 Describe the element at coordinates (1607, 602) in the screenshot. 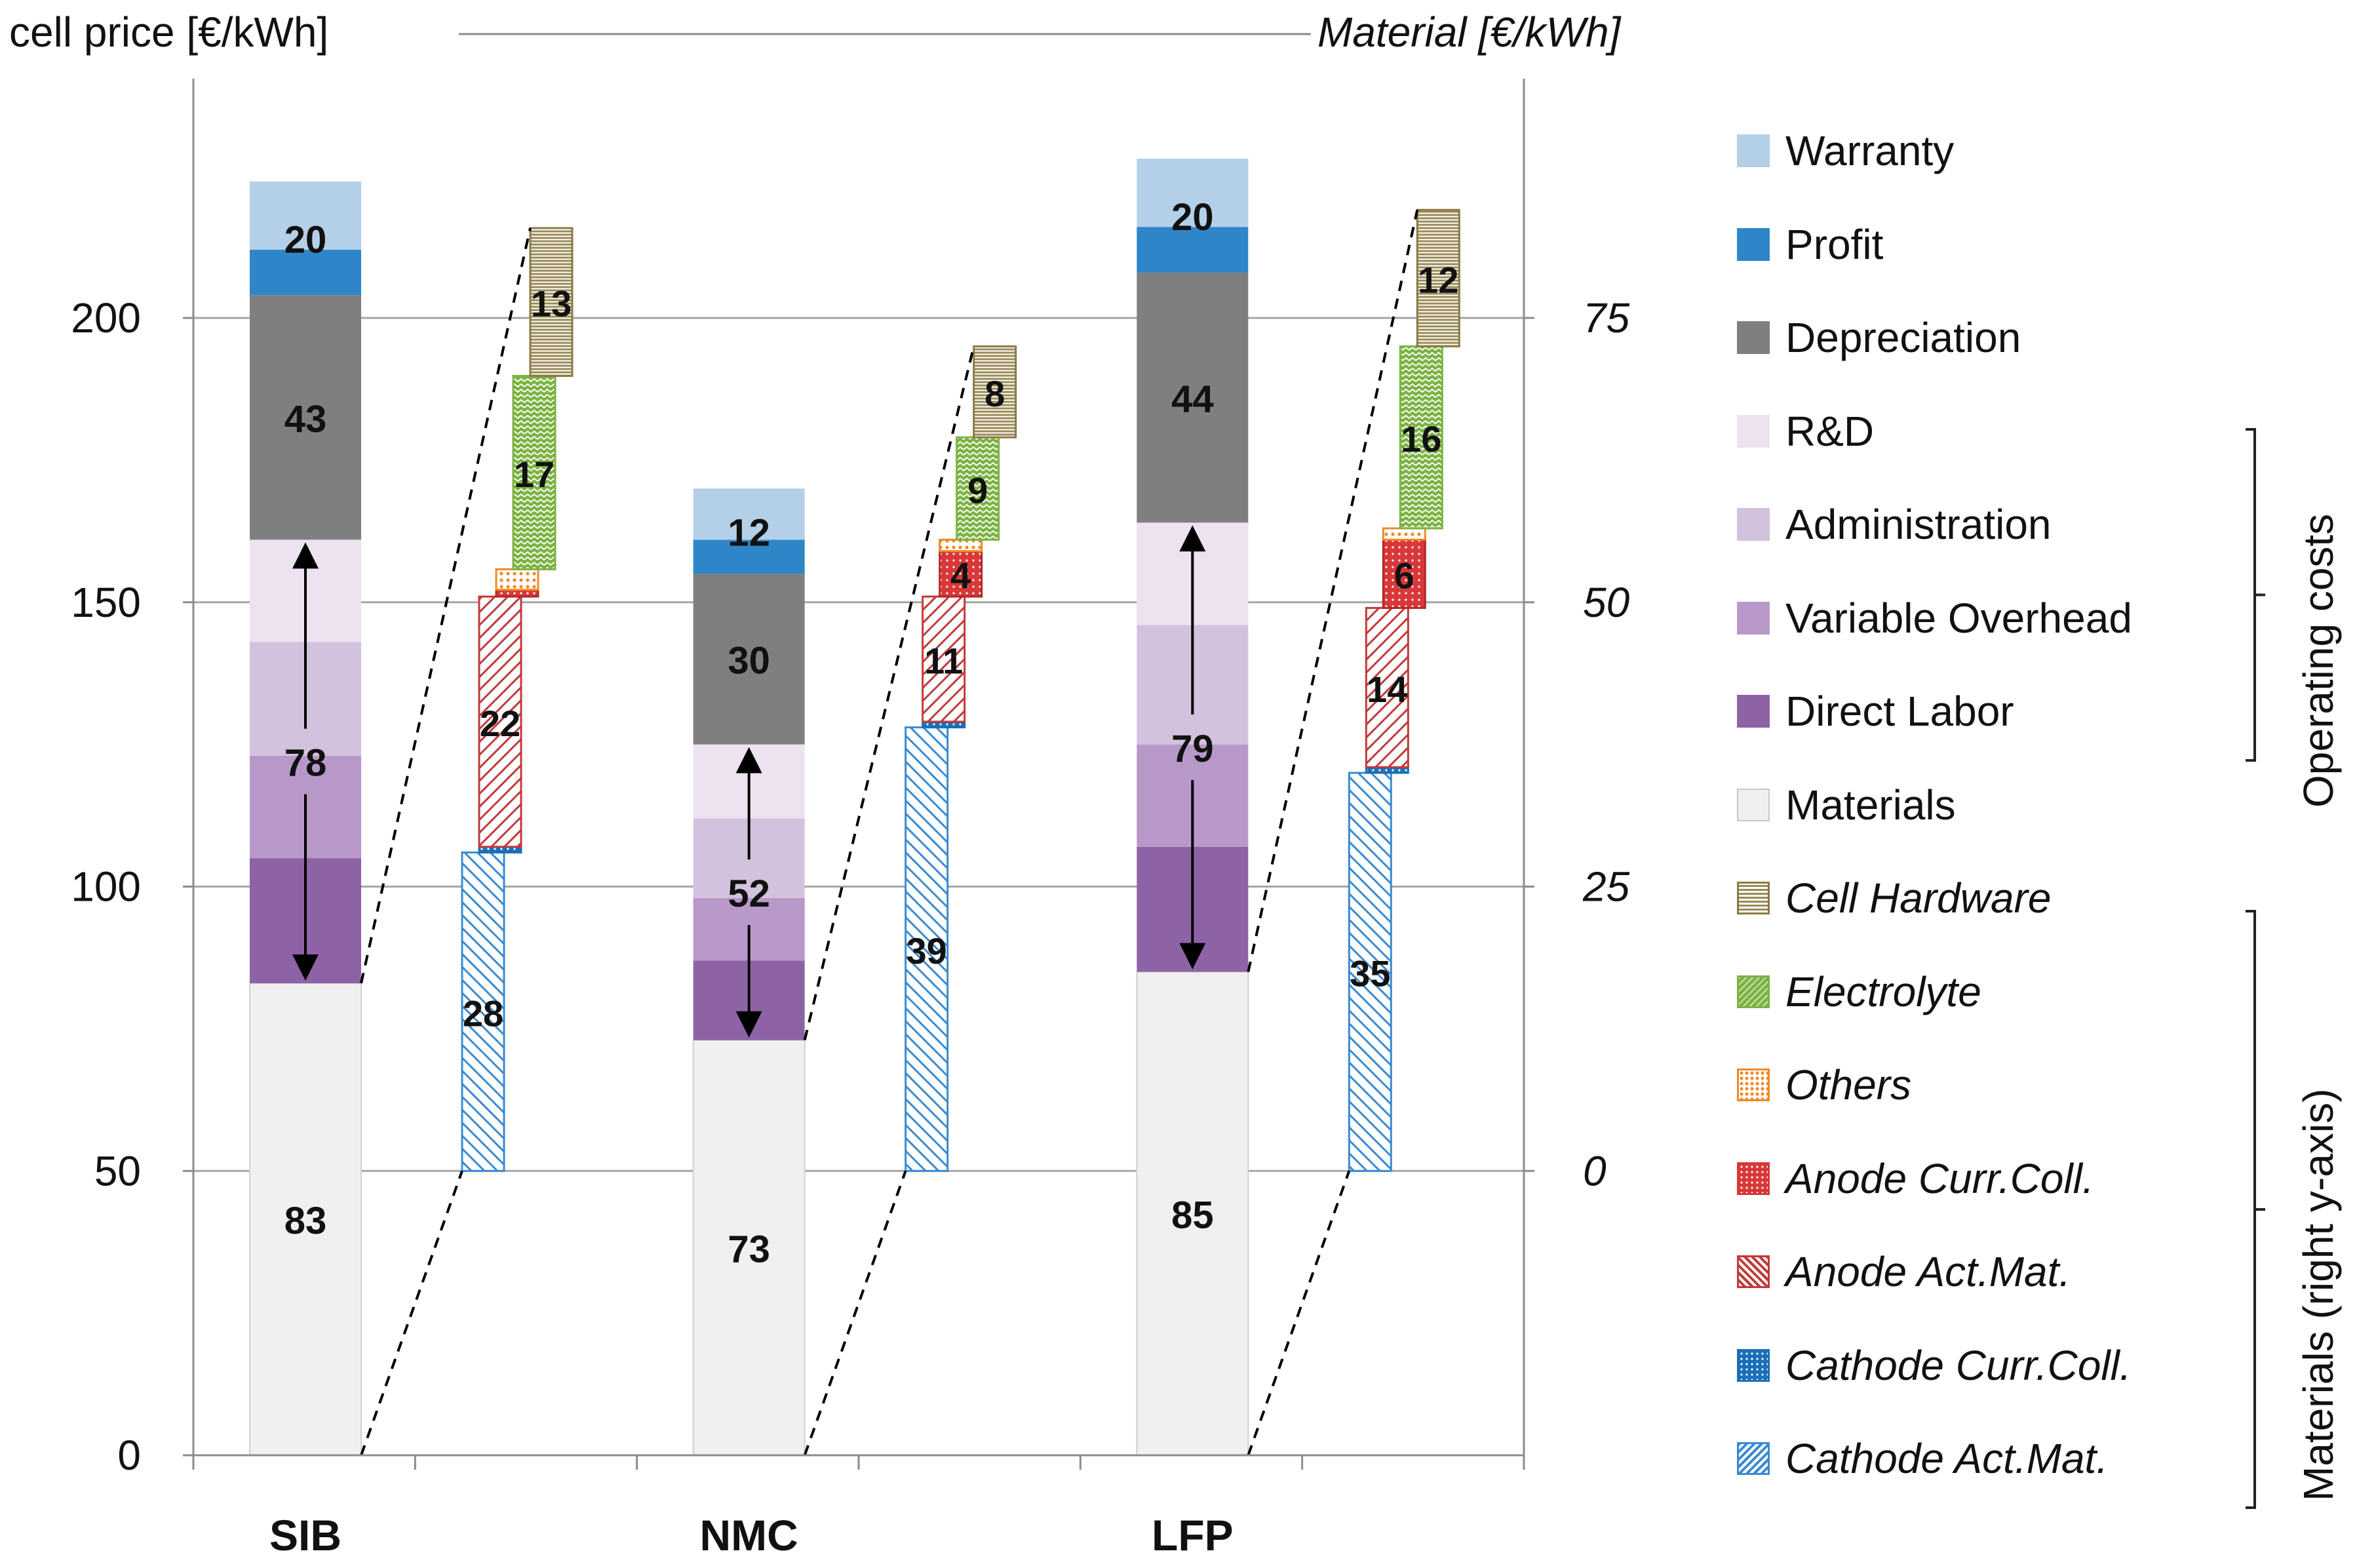

I see `right-tick-label-50: 50` at that location.